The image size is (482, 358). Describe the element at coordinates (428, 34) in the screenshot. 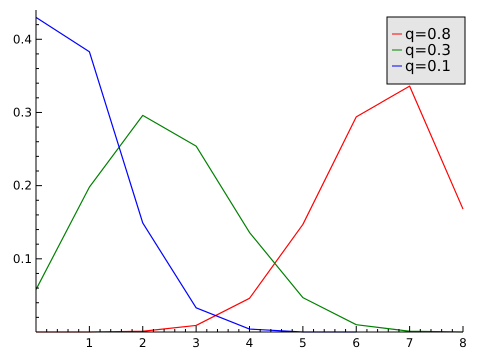

I see `legend-label: q=0.8` at that location.